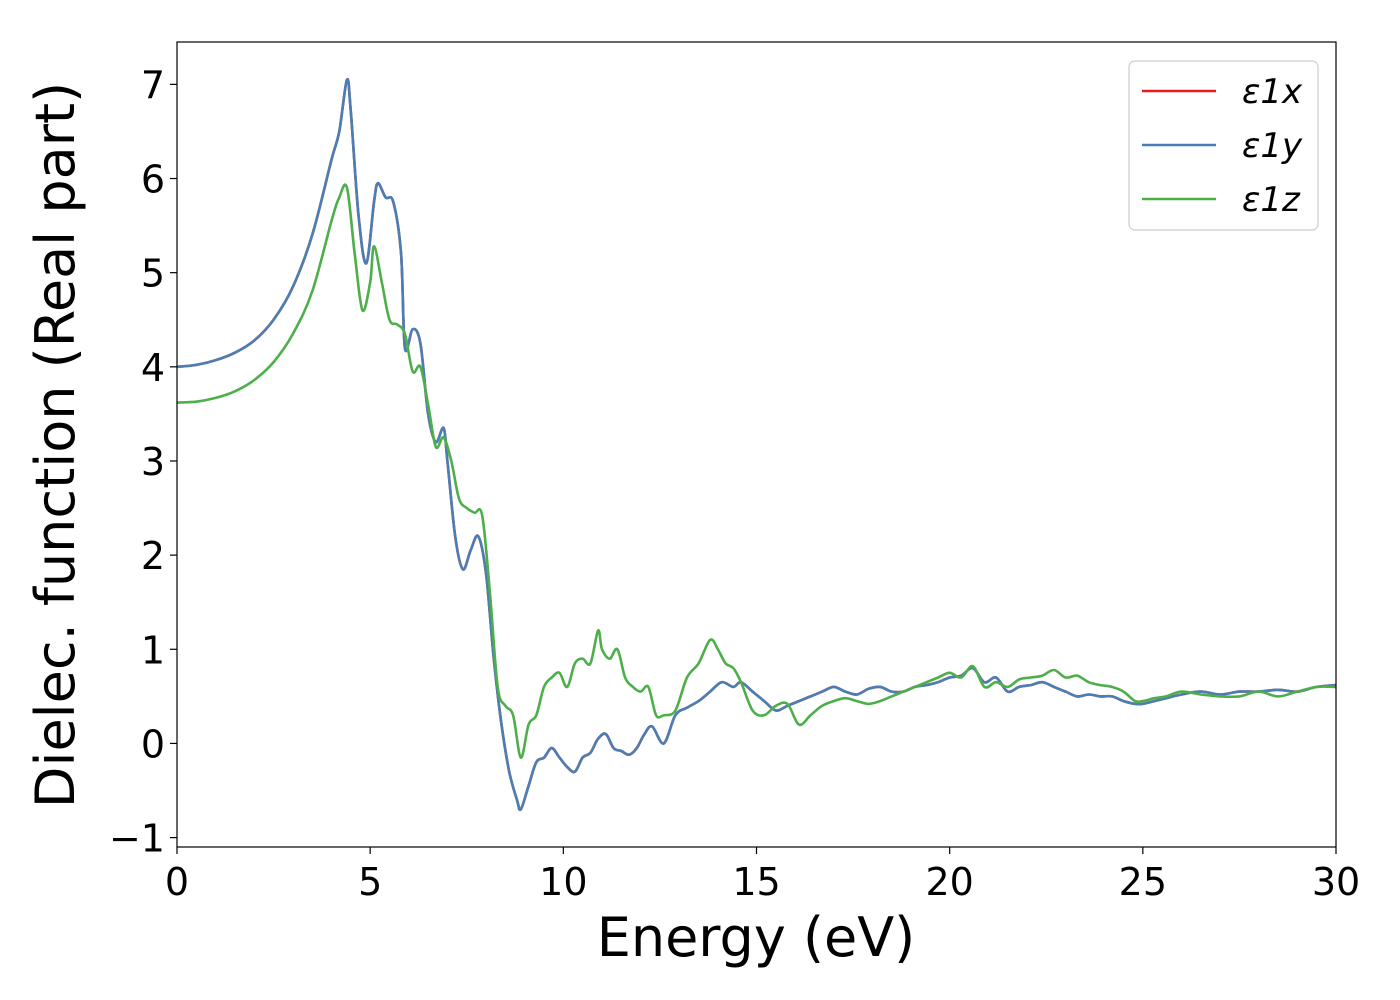 The width and height of the screenshot is (1400, 1000). What do you see at coordinates (1272, 146) in the screenshot?
I see `legend-label-1: ε1y` at bounding box center [1272, 146].